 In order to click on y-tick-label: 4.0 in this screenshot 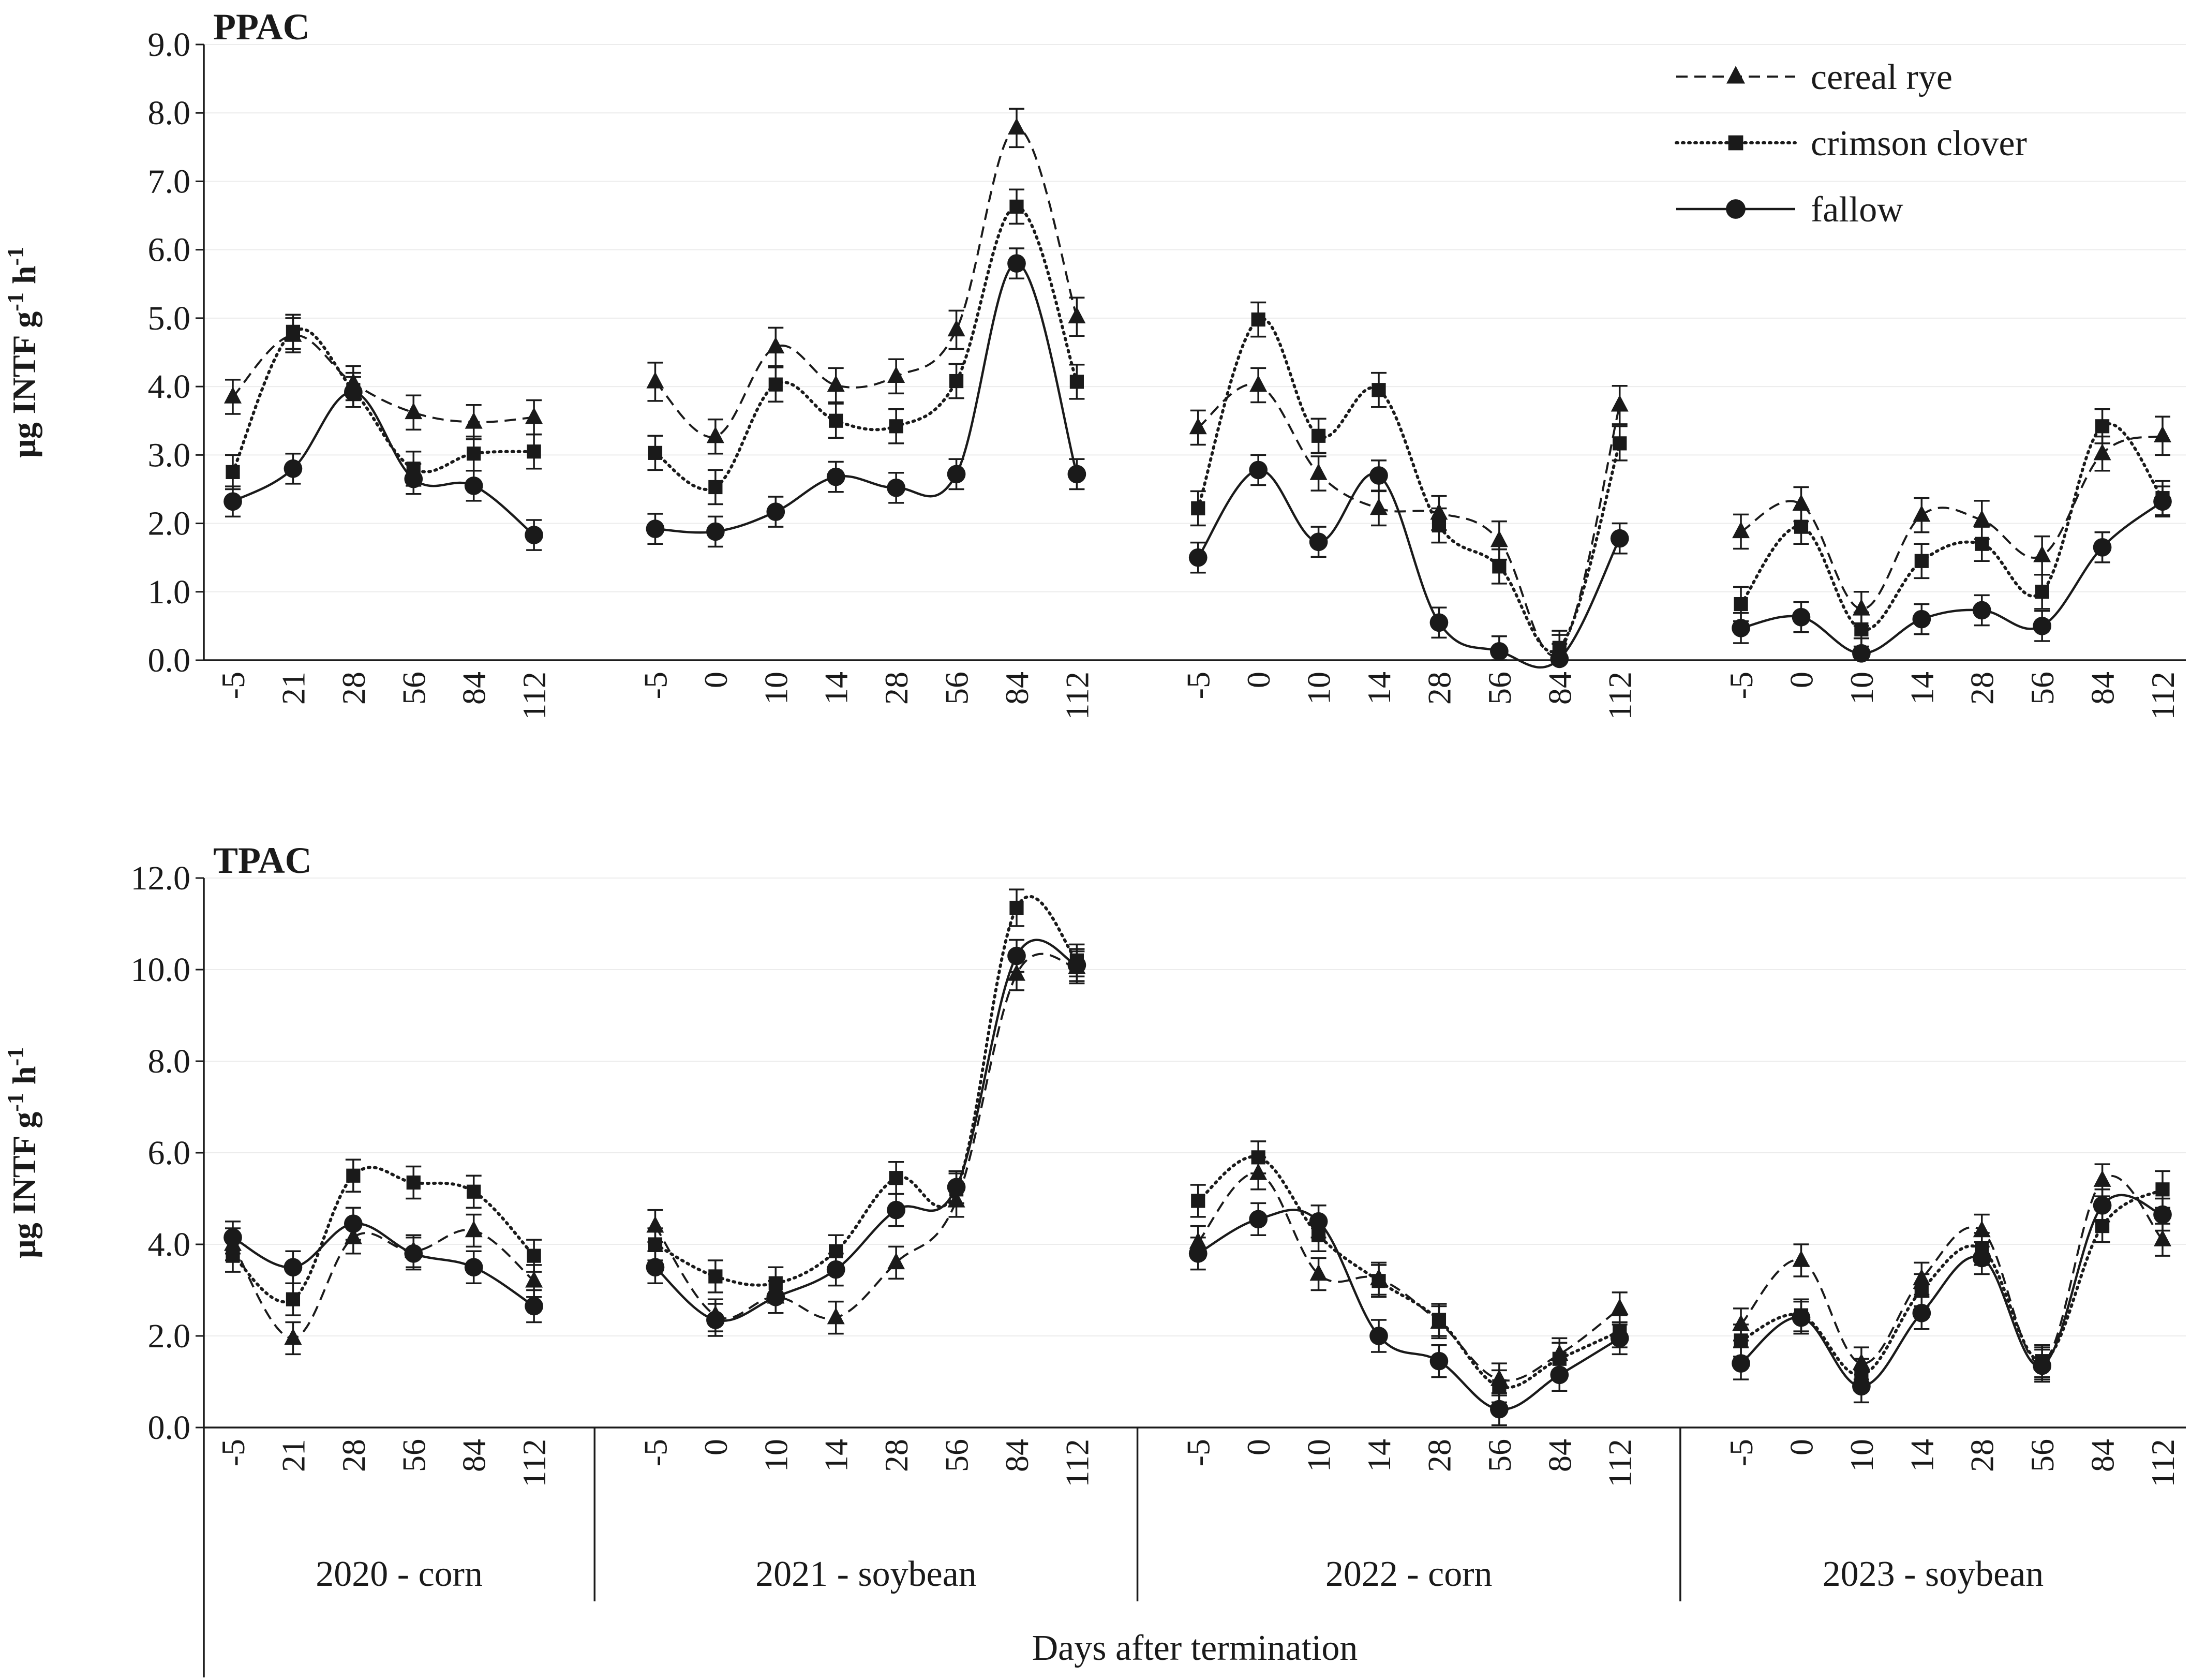, I will do `click(169, 1244)`.